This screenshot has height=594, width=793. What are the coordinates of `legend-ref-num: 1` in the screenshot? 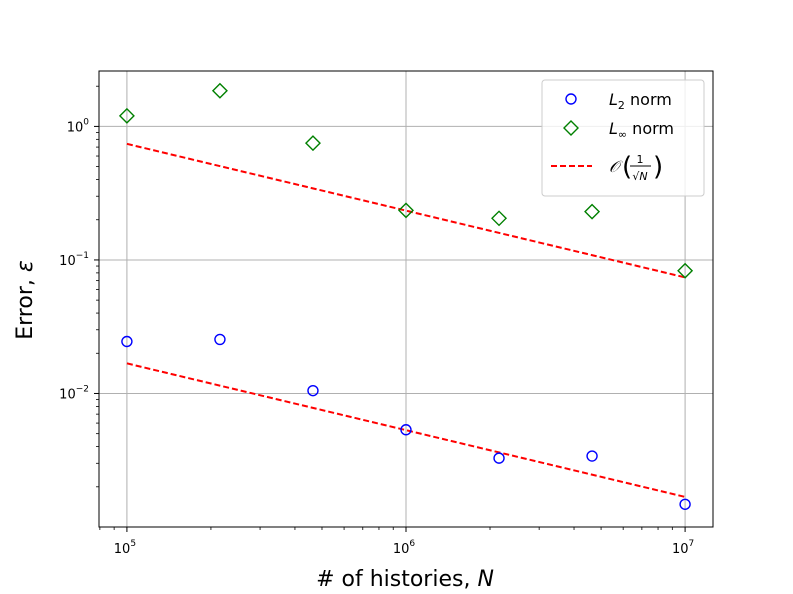 It's located at (640, 159).